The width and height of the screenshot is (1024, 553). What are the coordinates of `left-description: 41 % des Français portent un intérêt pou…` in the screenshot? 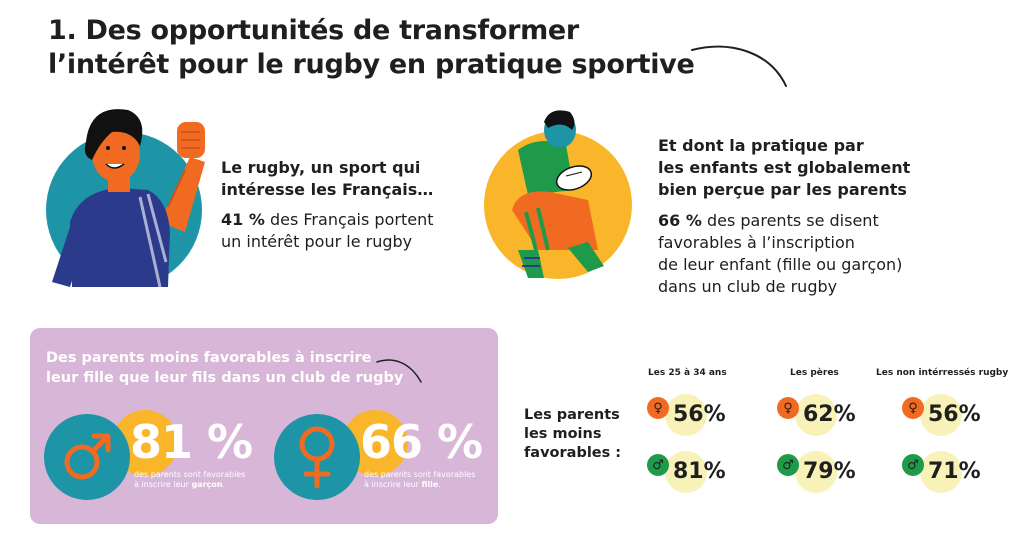 It's located at (327, 230).